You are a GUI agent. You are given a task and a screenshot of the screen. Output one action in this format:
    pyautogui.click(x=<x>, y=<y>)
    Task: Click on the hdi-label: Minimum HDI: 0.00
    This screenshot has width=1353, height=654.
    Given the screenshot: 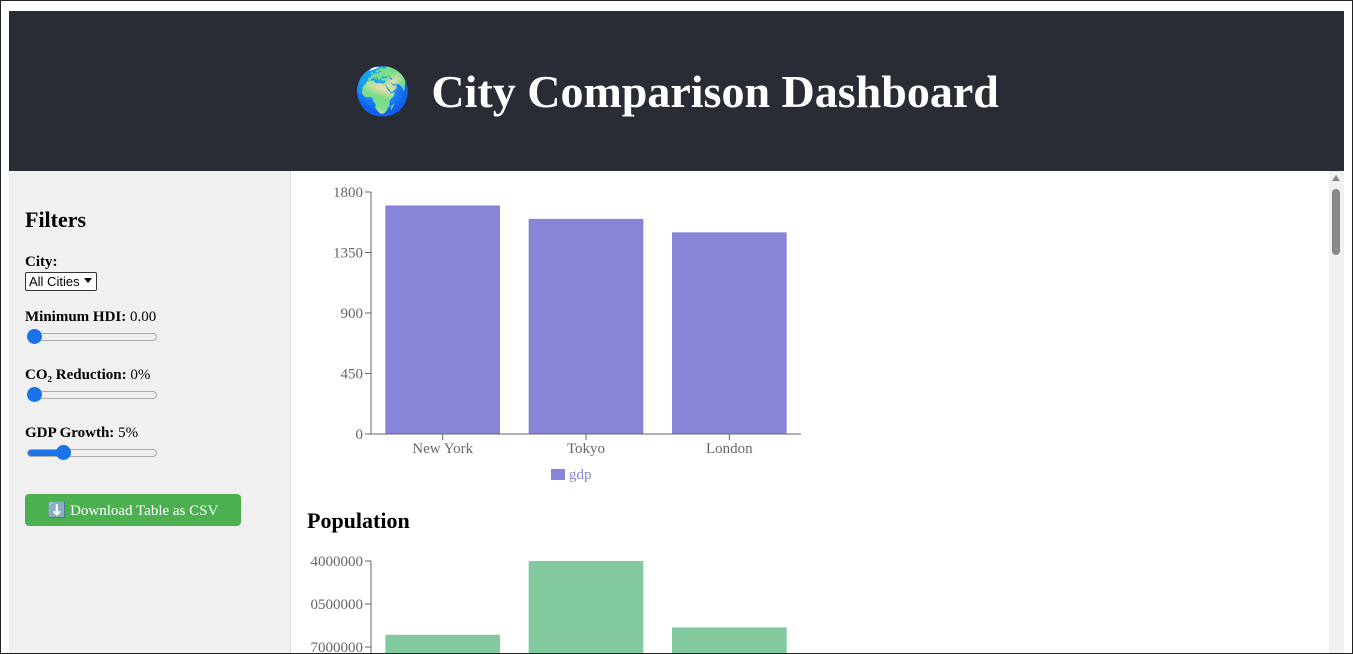 What is the action you would take?
    pyautogui.click(x=90, y=317)
    